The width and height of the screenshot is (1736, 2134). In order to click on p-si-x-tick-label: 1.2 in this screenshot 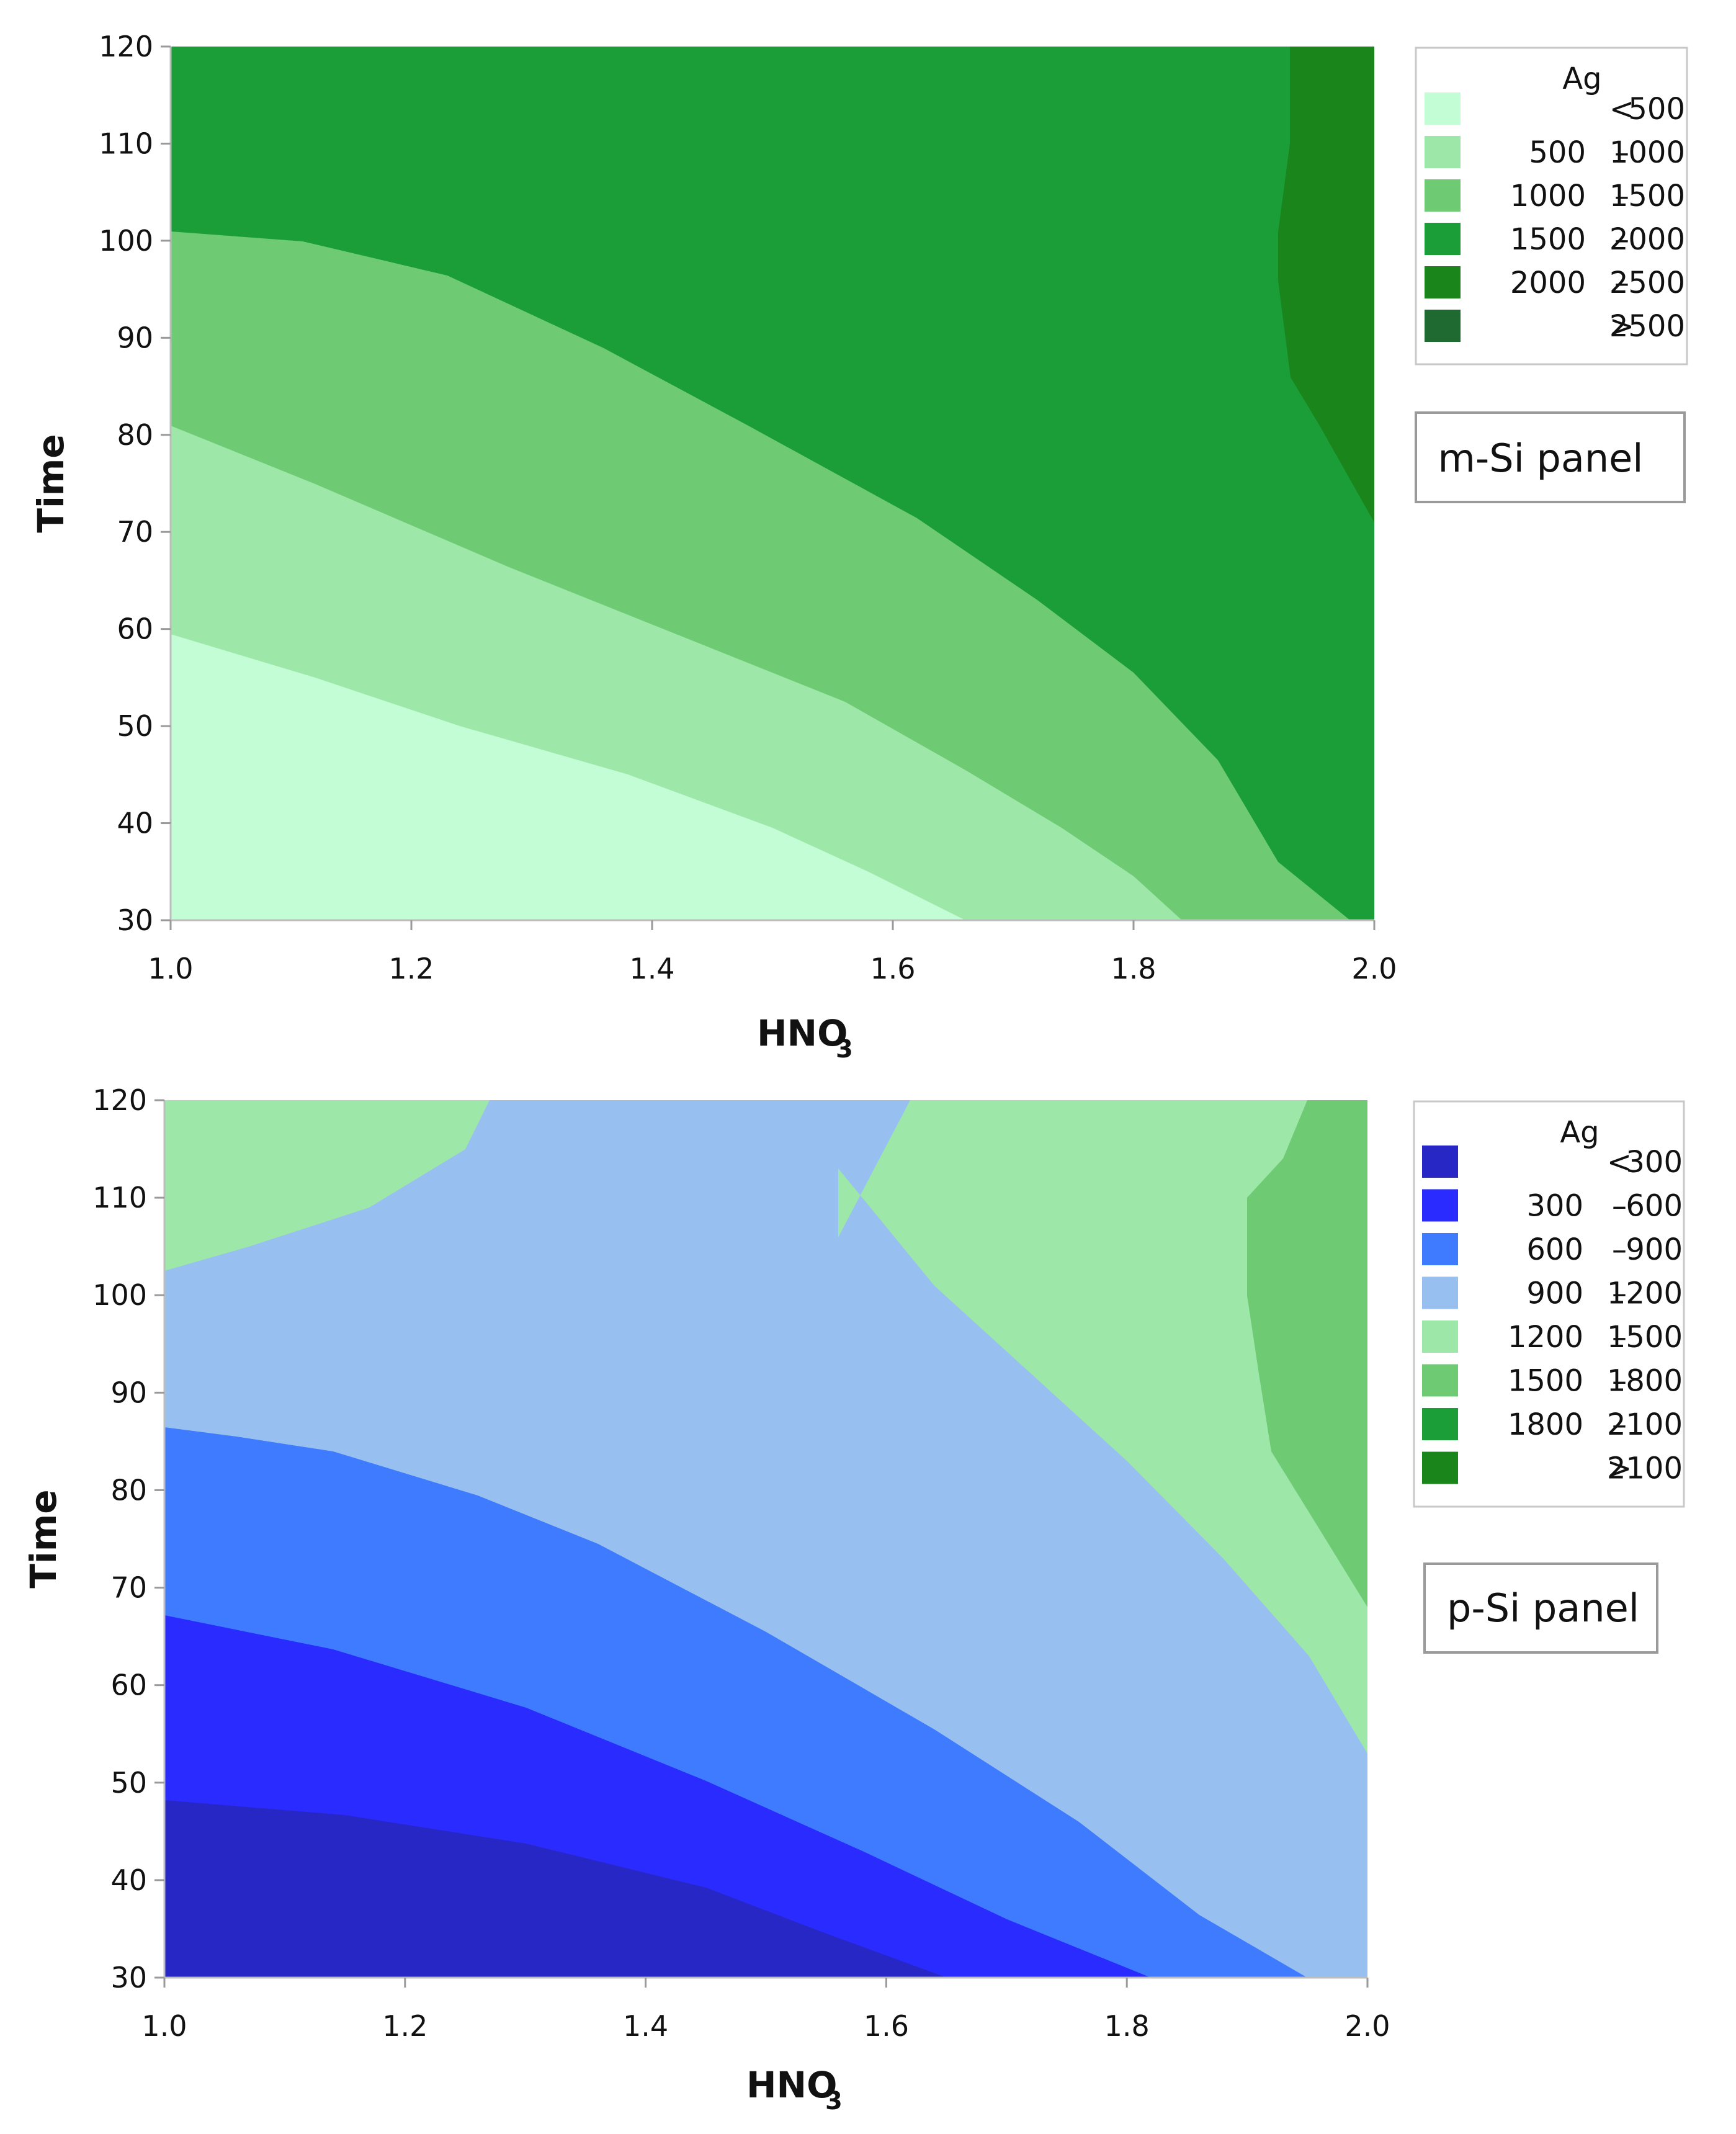, I will do `click(404, 2026)`.